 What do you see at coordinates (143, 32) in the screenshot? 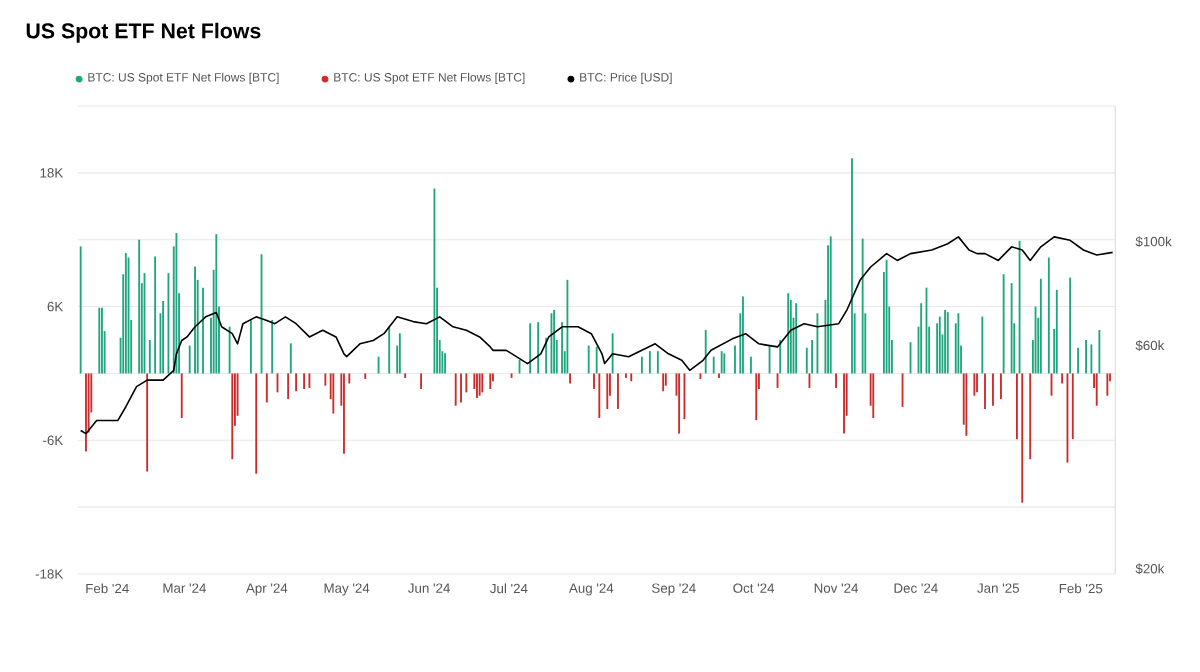
I see `chart-title: US Spot ETF Net Flows` at bounding box center [143, 32].